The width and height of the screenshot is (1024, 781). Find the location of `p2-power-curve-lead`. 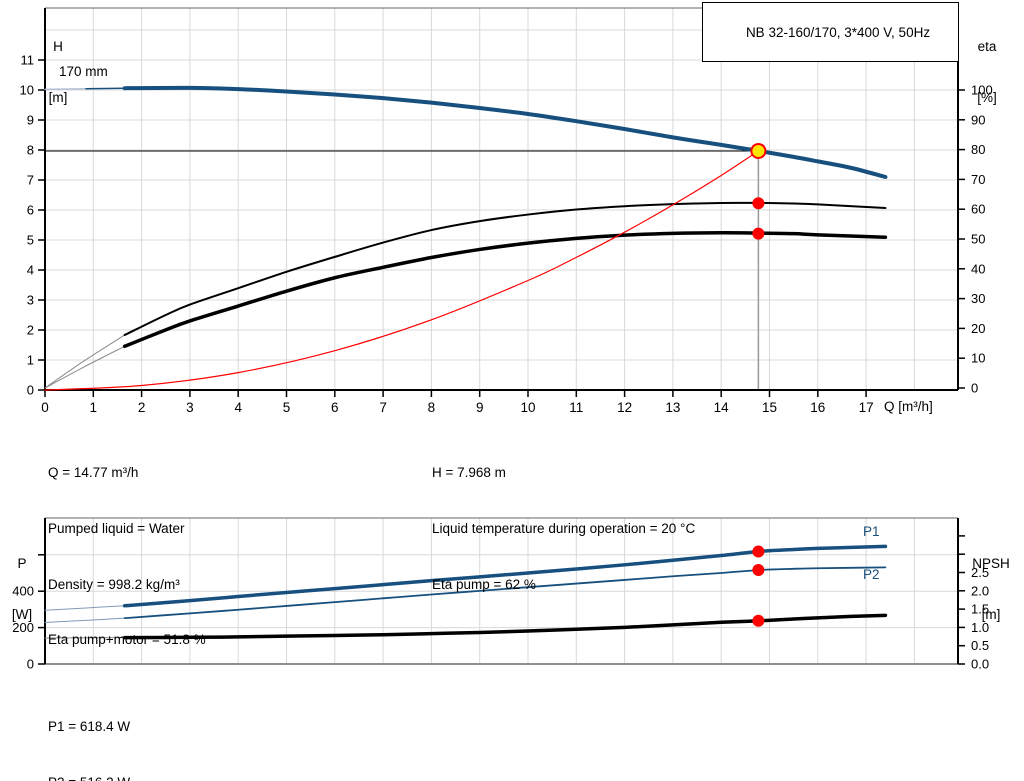

p2-power-curve-lead is located at coordinates (85, 620).